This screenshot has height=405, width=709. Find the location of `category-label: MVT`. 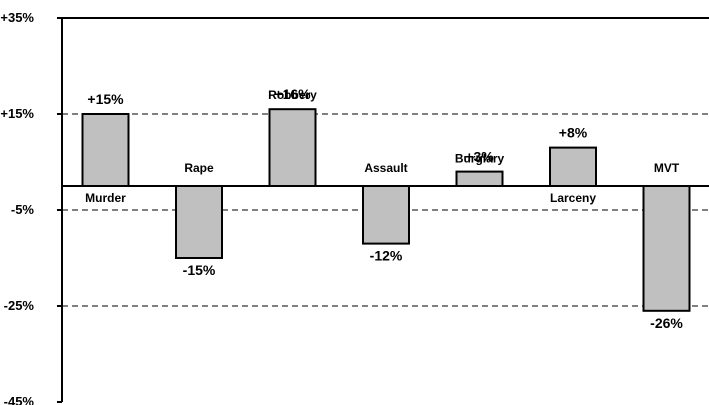

category-label: MVT is located at coordinates (667, 168).